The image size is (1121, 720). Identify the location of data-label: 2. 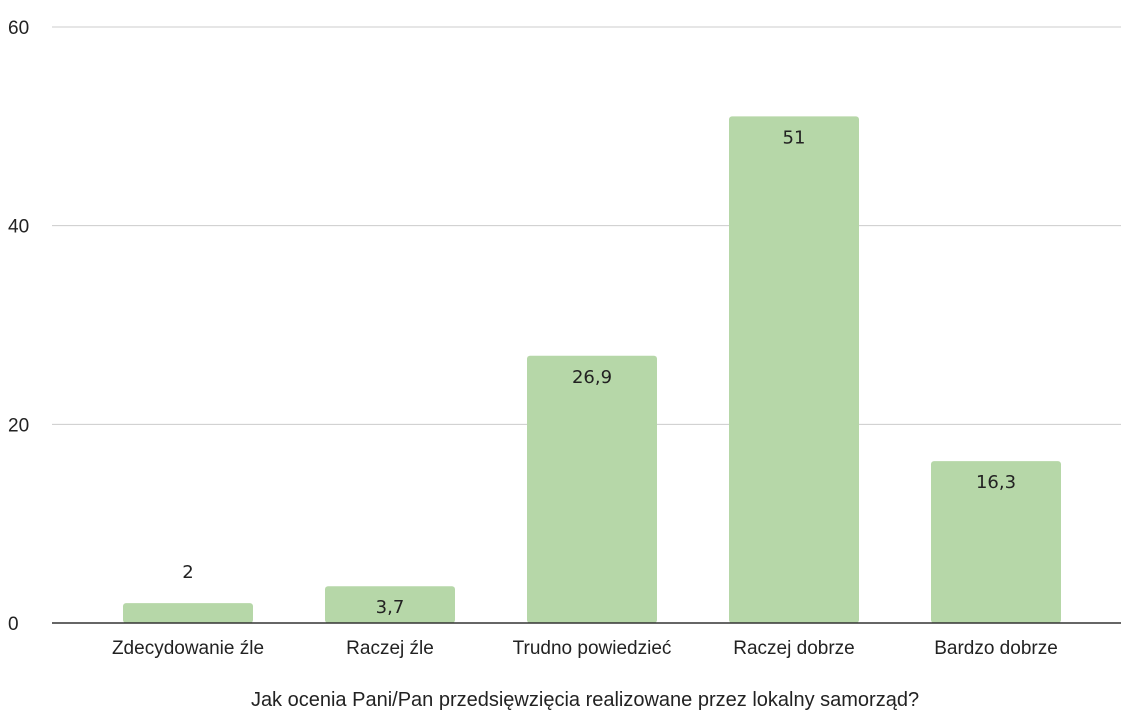
(187, 572).